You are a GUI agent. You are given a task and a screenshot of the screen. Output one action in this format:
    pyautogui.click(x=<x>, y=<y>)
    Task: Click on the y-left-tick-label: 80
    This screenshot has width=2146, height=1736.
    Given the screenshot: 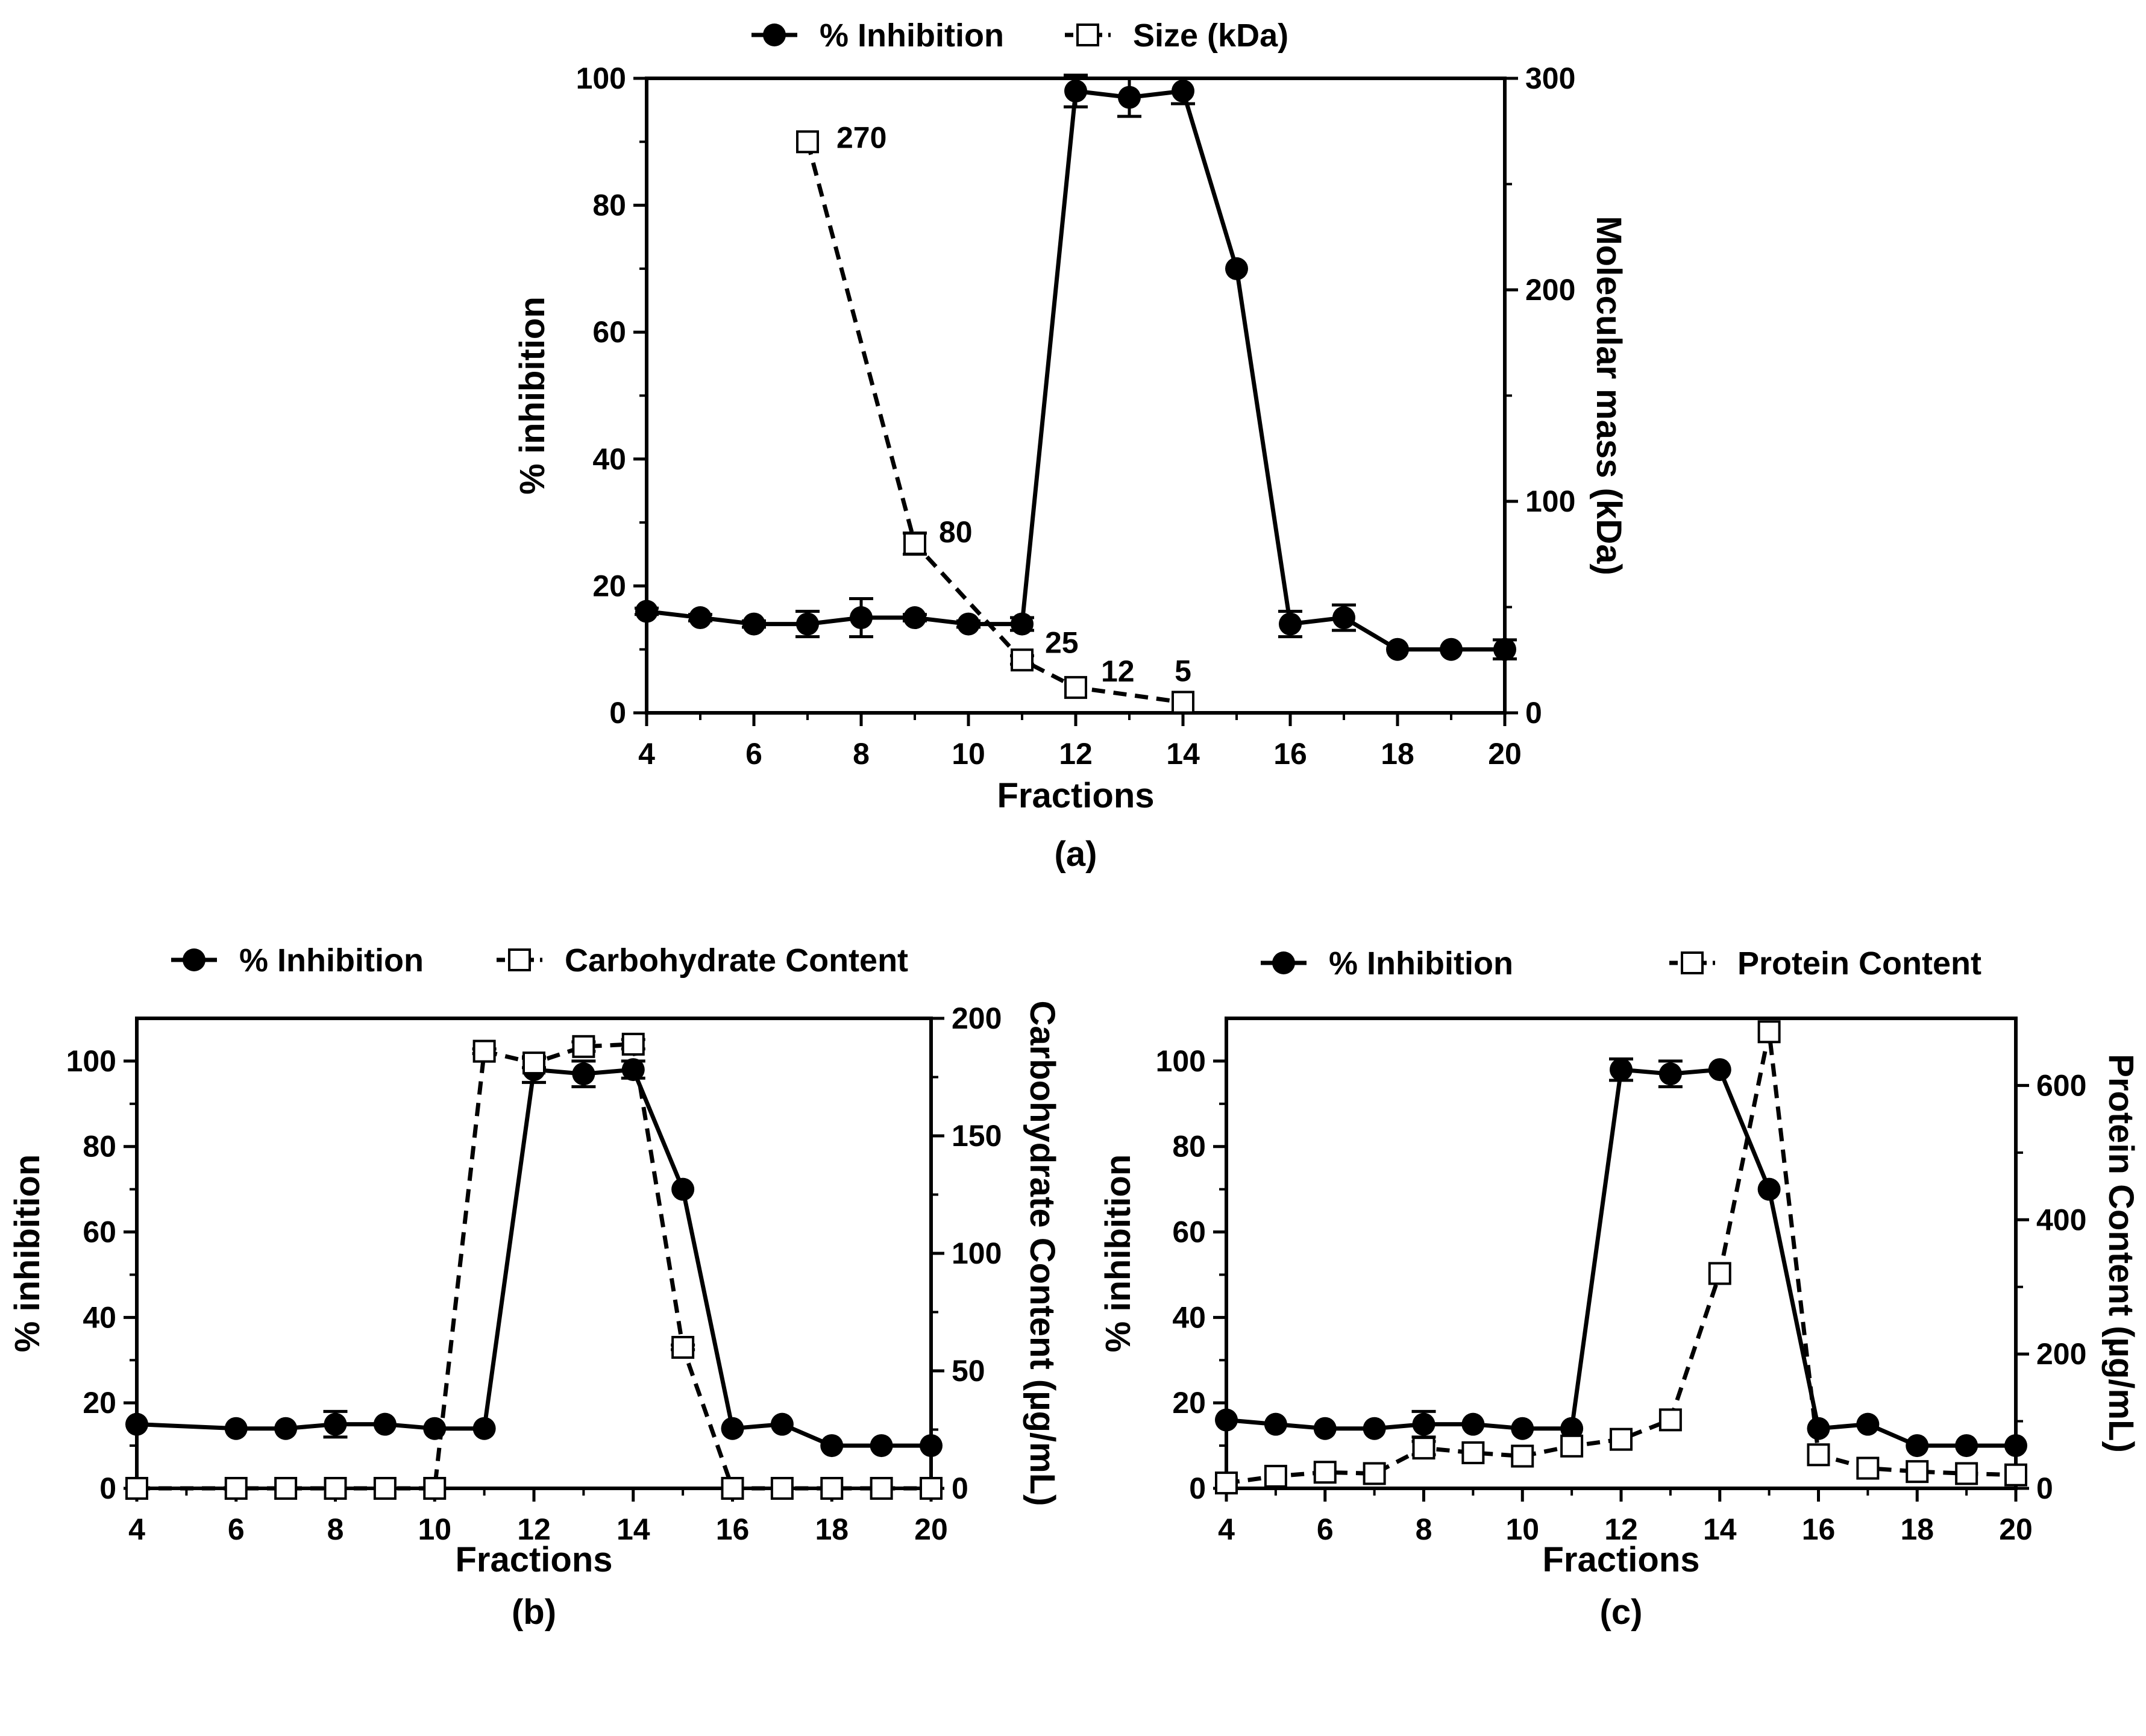 What is the action you would take?
    pyautogui.click(x=99, y=1147)
    